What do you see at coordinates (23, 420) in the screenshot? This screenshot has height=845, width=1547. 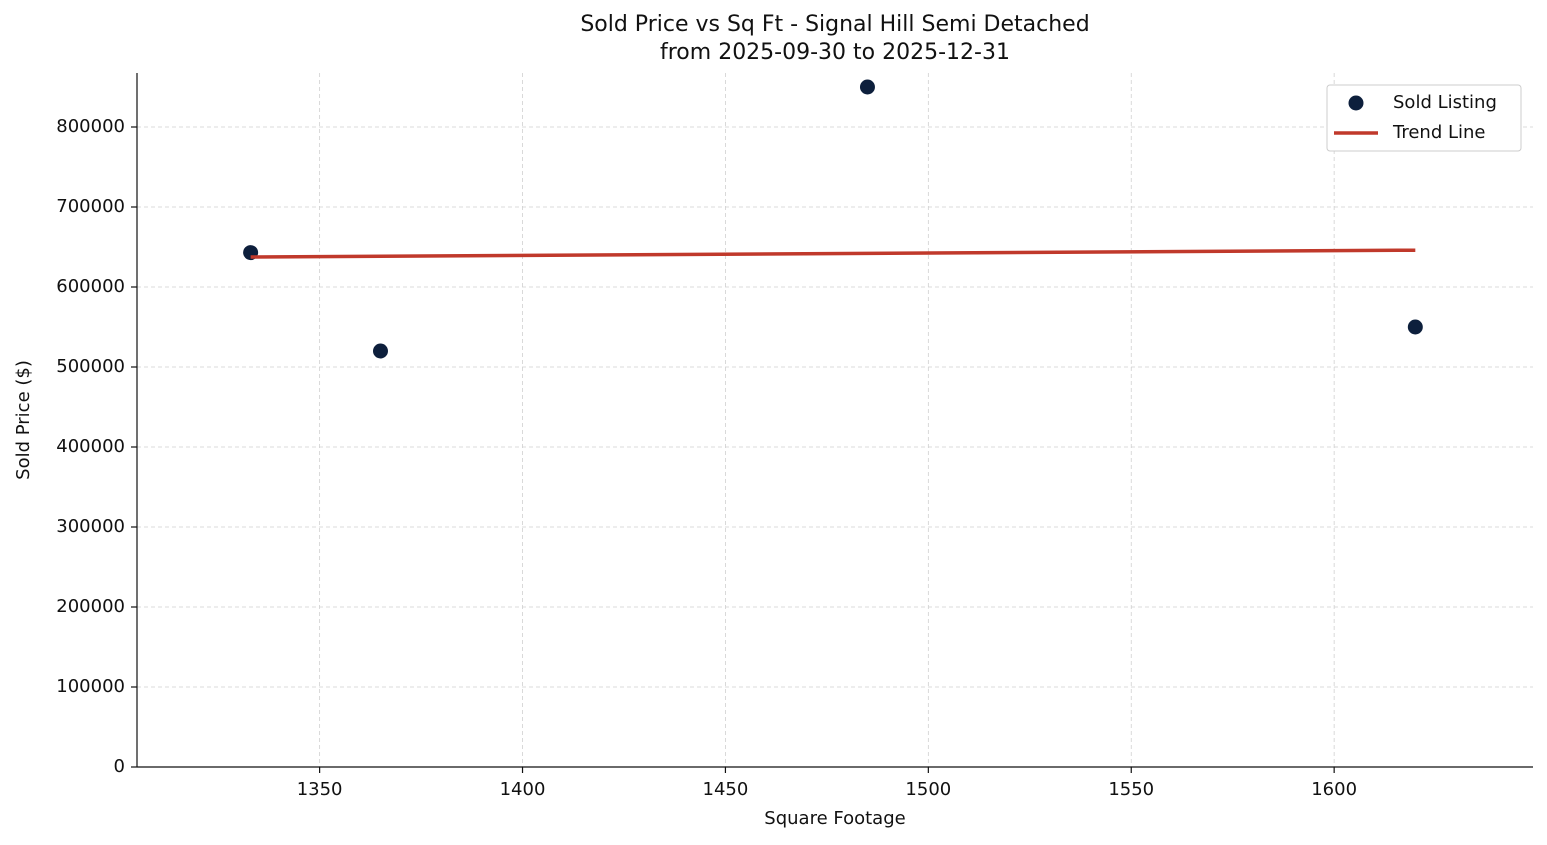 I see `y-axis-label: Sold Price ($)` at bounding box center [23, 420].